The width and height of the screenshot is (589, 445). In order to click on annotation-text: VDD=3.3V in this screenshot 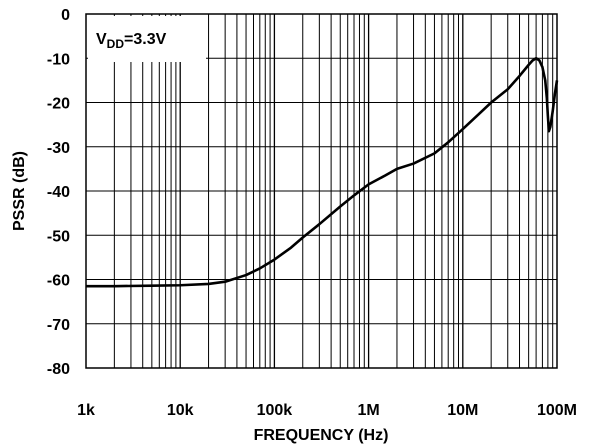, I will do `click(131, 41)`.